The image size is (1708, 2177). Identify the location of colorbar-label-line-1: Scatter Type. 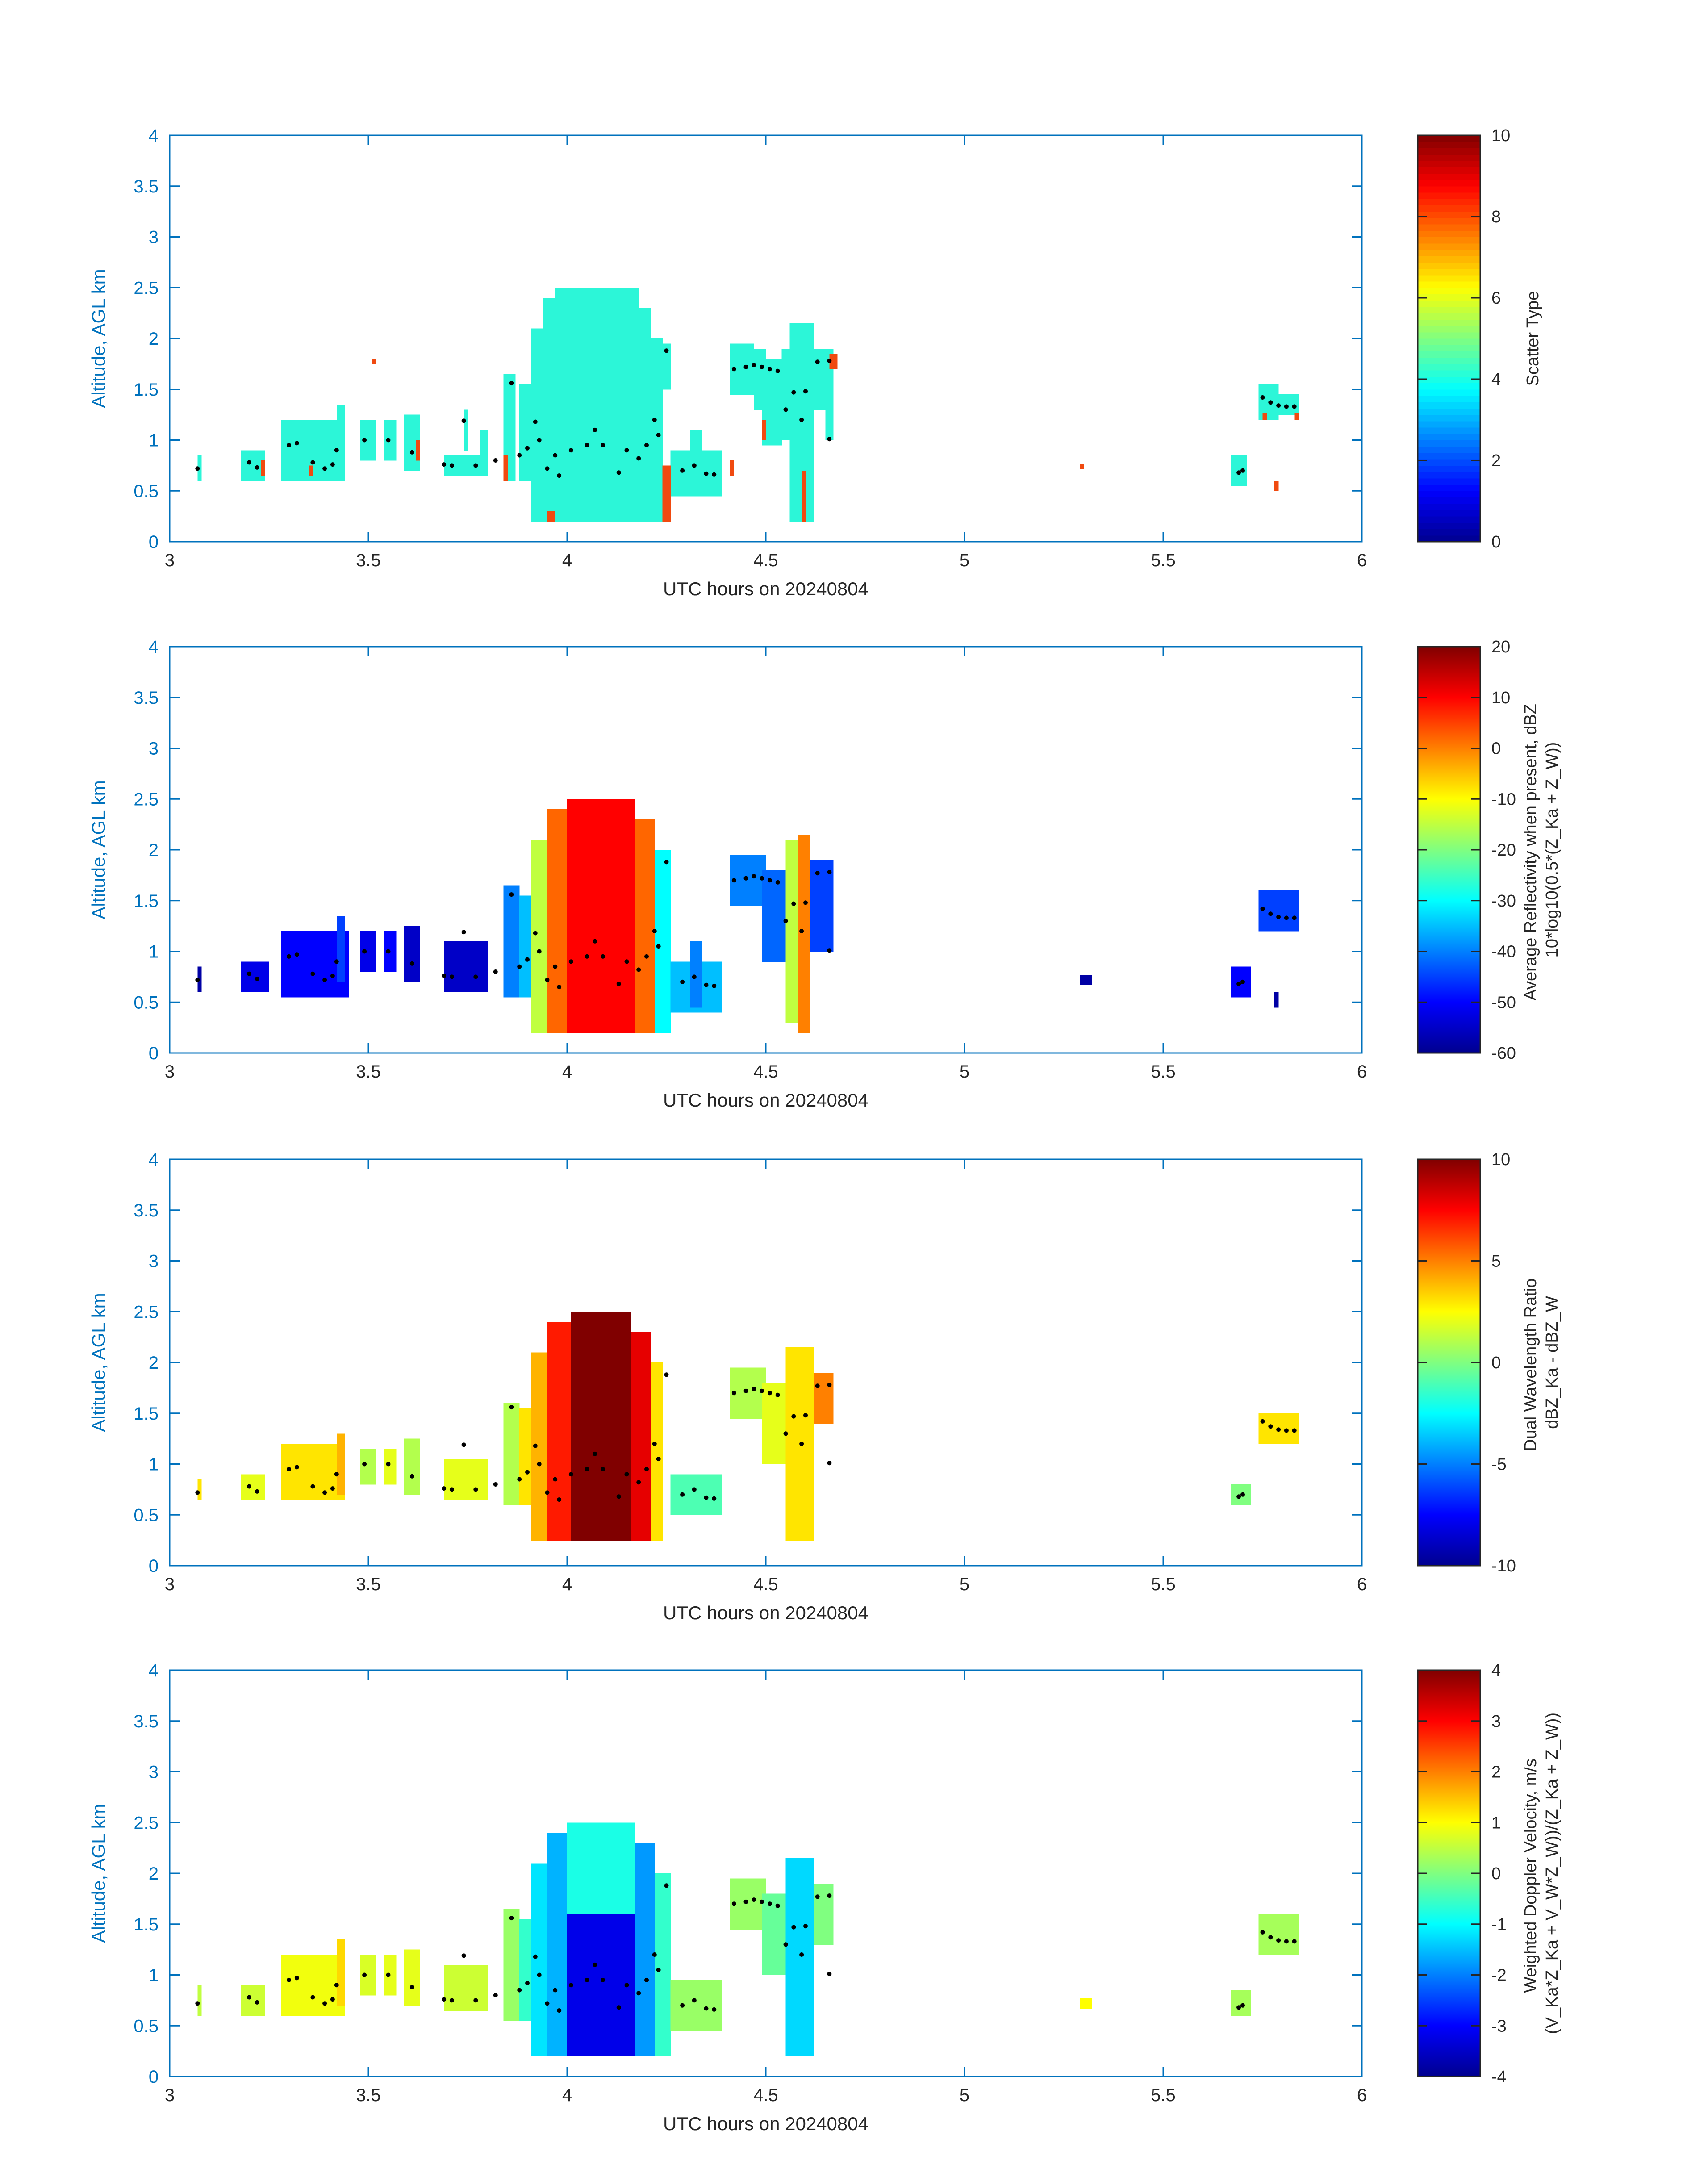
(1533, 338).